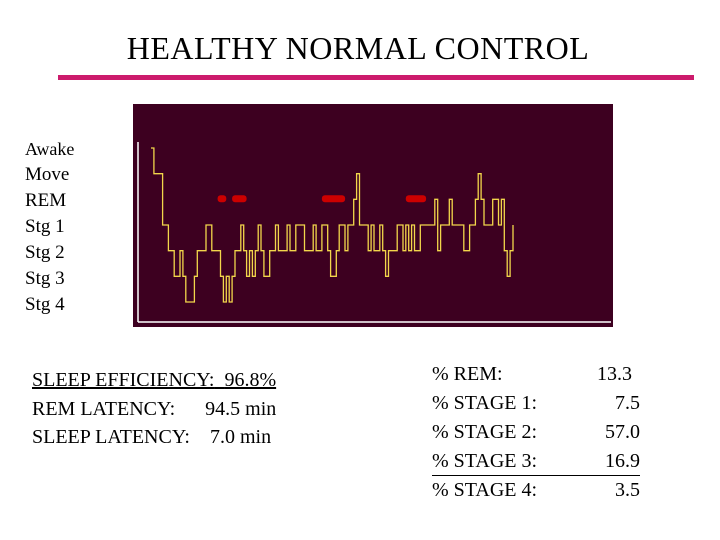 This screenshot has height=540, width=720. I want to click on sleep-efficiency-value: 96.8%, so click(250, 380).